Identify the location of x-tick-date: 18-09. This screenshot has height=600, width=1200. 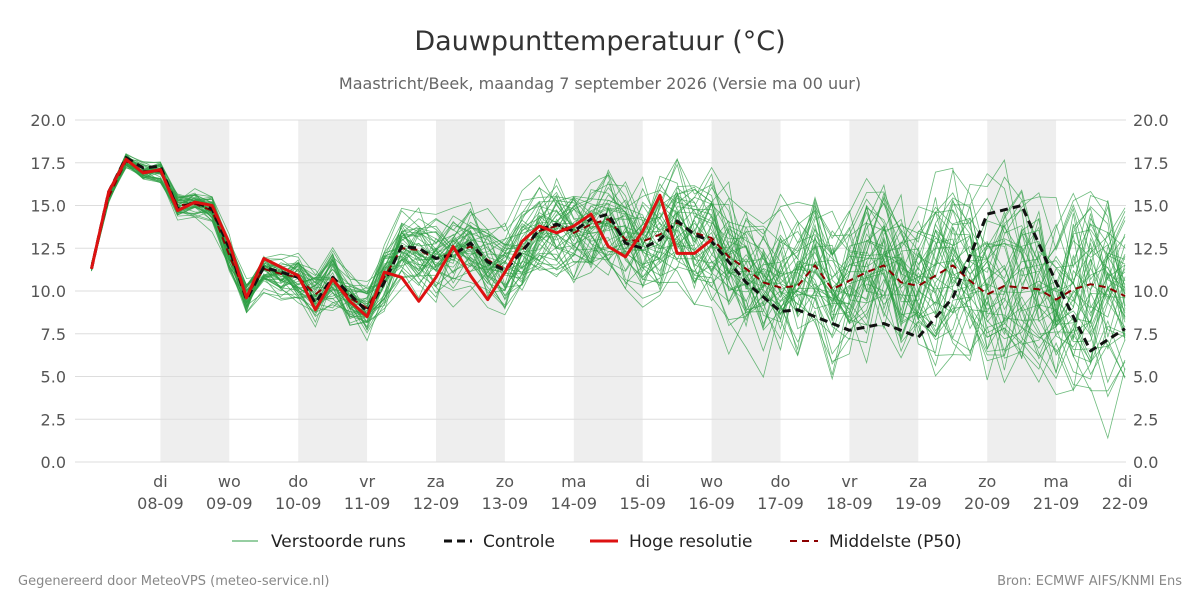
(849, 503).